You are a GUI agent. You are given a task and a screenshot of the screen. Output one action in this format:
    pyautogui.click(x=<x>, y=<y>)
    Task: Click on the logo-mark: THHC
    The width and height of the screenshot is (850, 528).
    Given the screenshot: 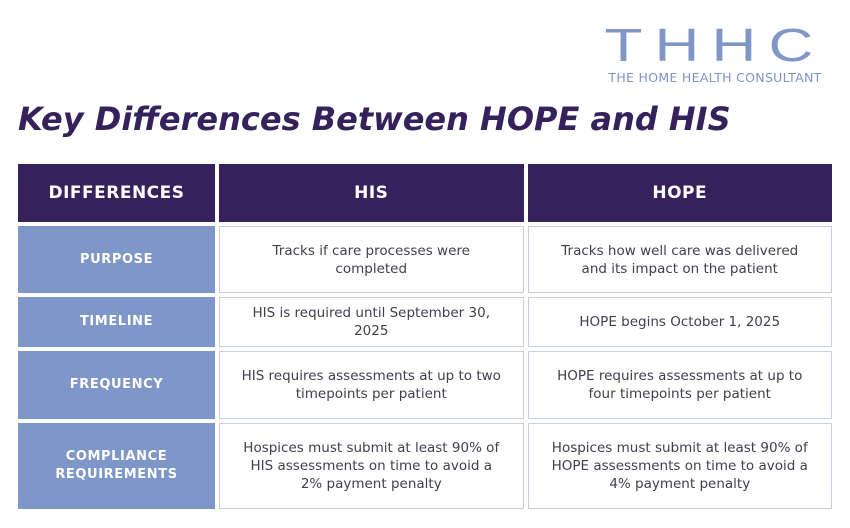 What is the action you would take?
    pyautogui.click(x=715, y=45)
    